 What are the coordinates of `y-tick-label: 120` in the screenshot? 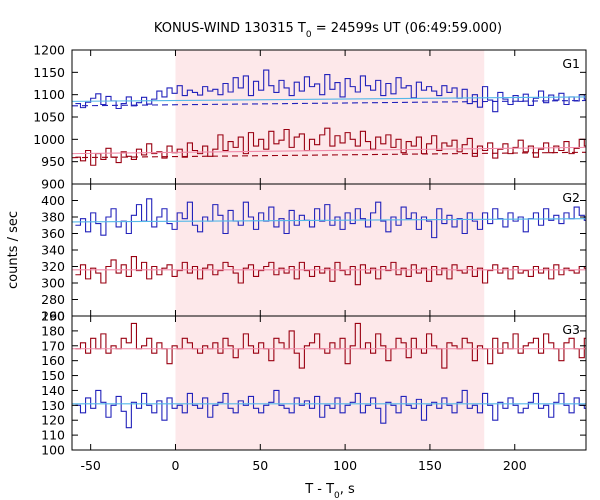 It's located at (53, 420).